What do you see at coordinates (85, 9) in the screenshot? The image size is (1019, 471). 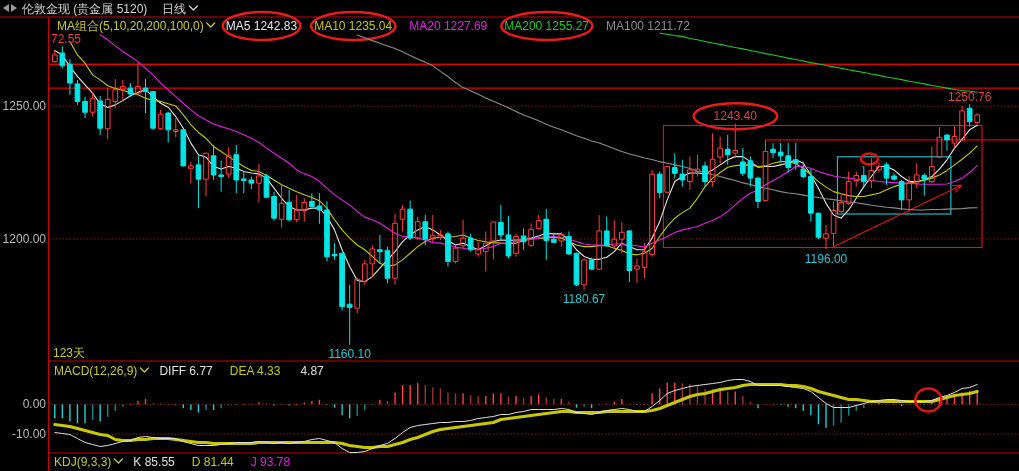 I see `chart-title: 伦敦金现 (贵金属 5120)` at bounding box center [85, 9].